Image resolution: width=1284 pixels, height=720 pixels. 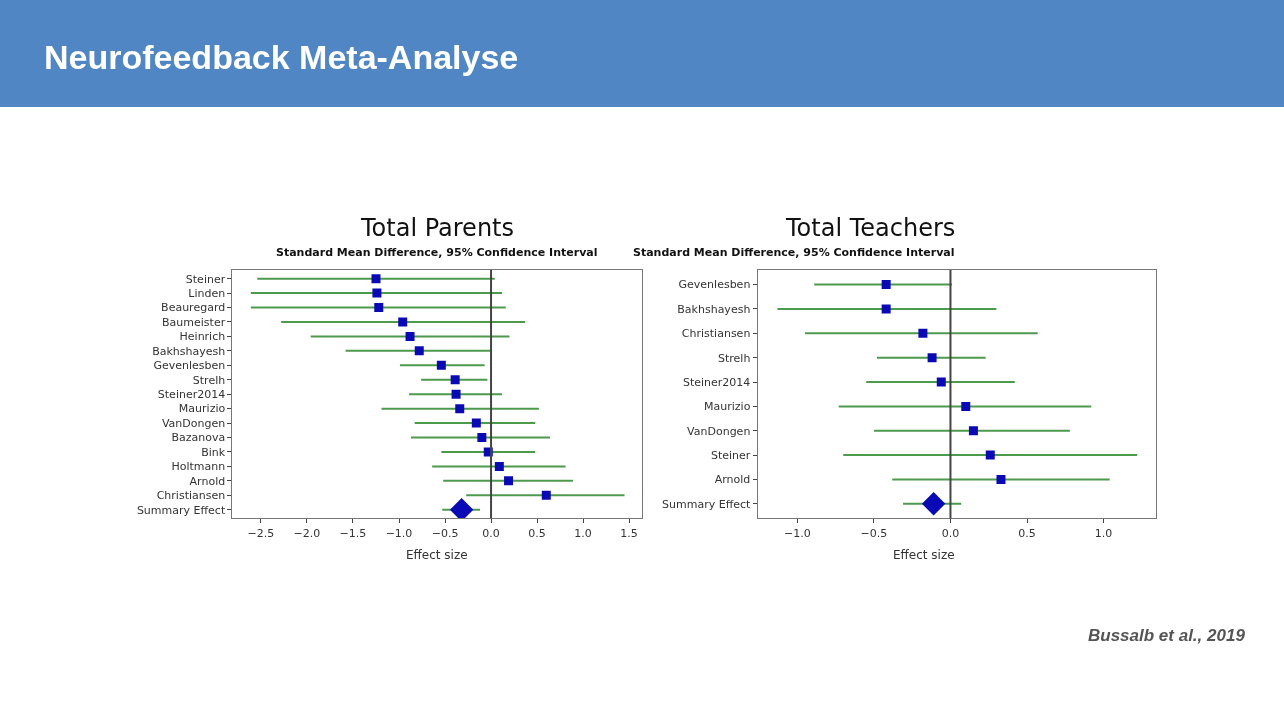 What do you see at coordinates (437, 228) in the screenshot?
I see `chart-title: Total Parents` at bounding box center [437, 228].